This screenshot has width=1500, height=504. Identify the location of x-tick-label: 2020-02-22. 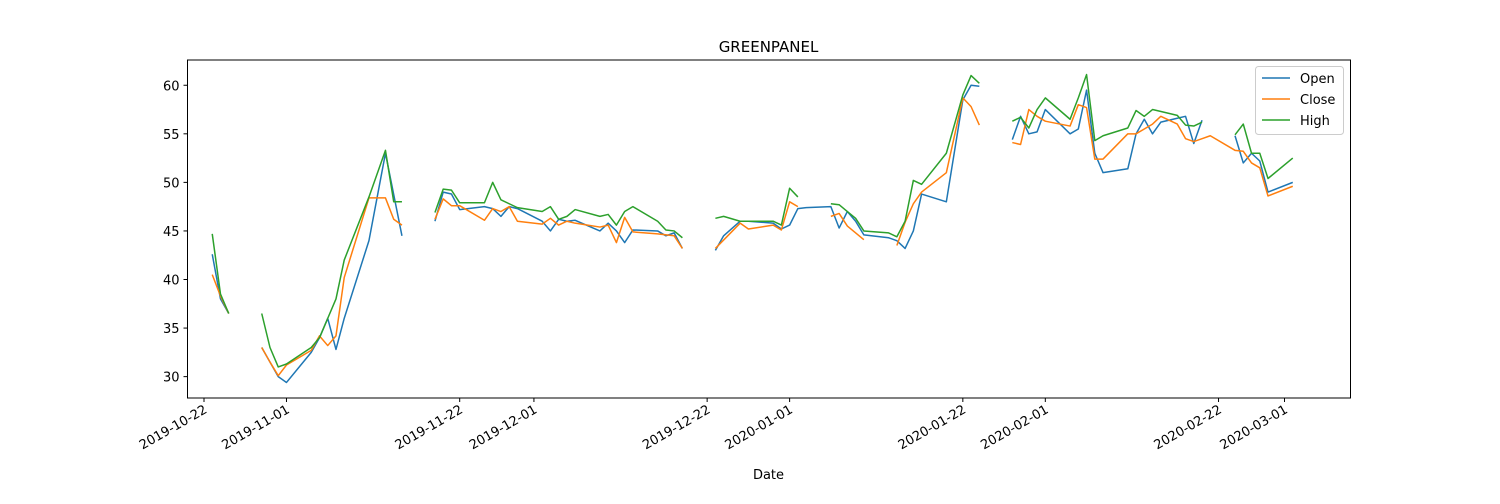
(1188, 427).